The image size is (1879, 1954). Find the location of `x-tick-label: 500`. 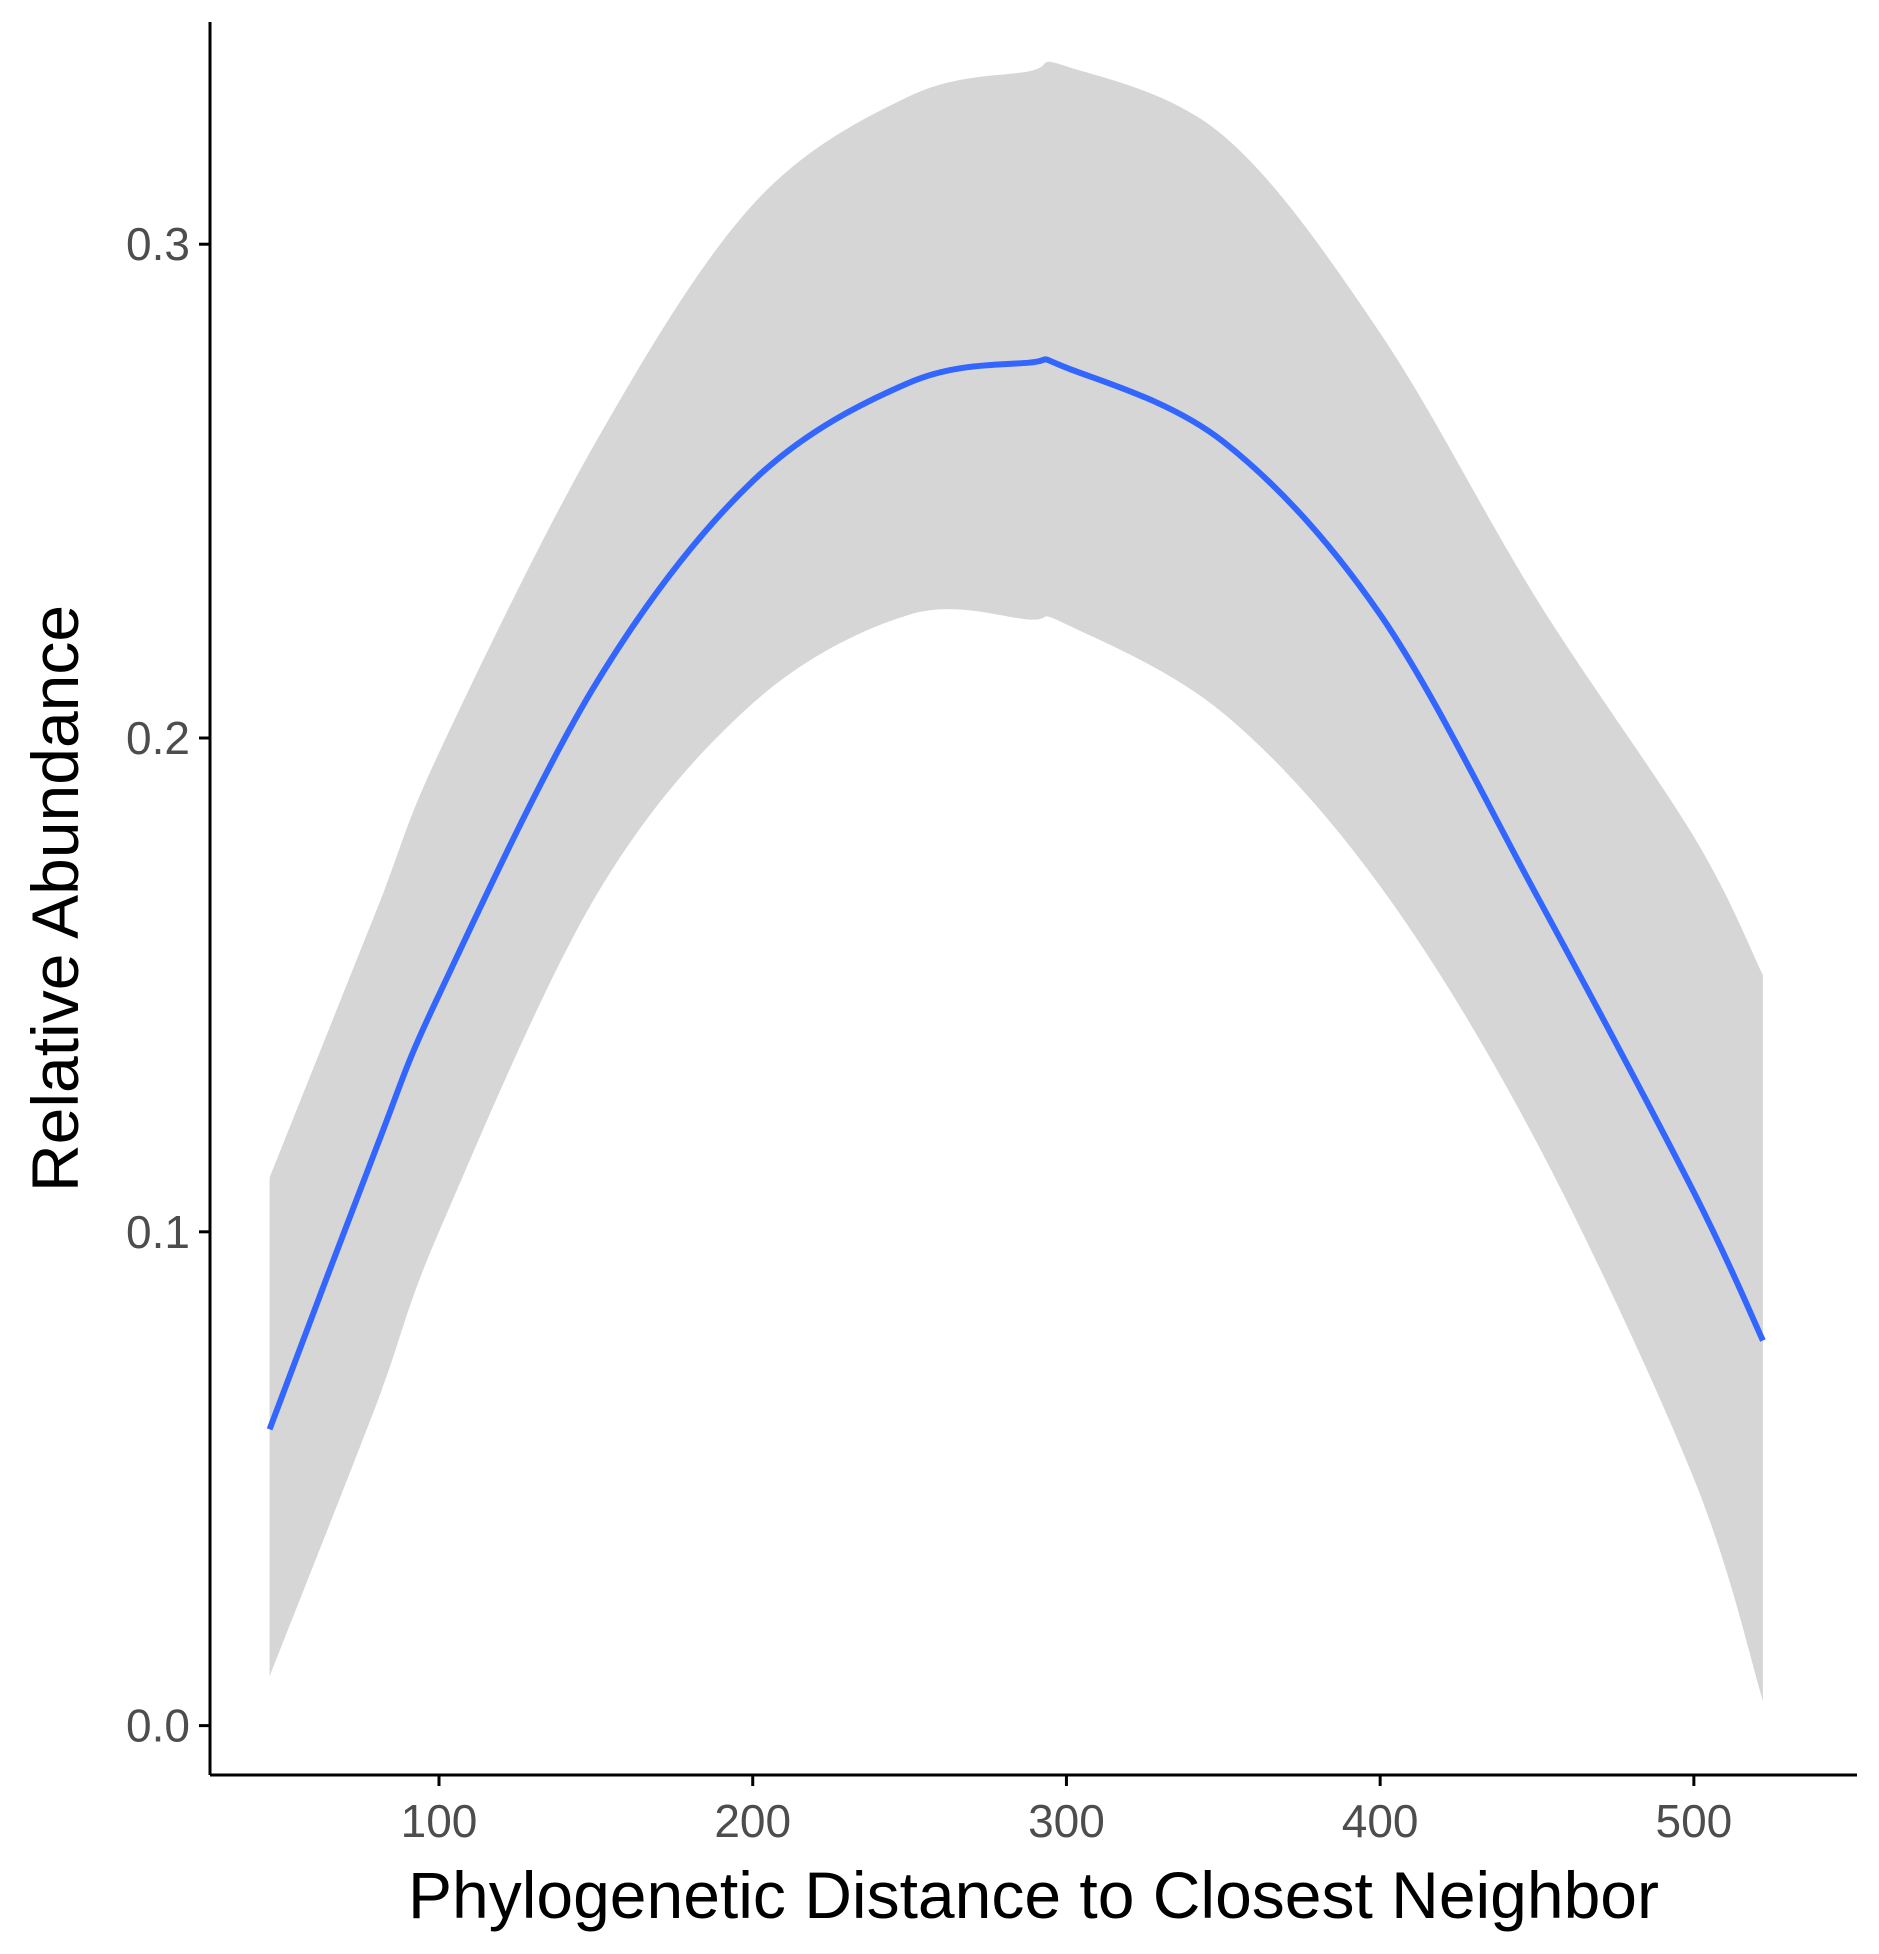

x-tick-label: 500 is located at coordinates (1693, 1821).